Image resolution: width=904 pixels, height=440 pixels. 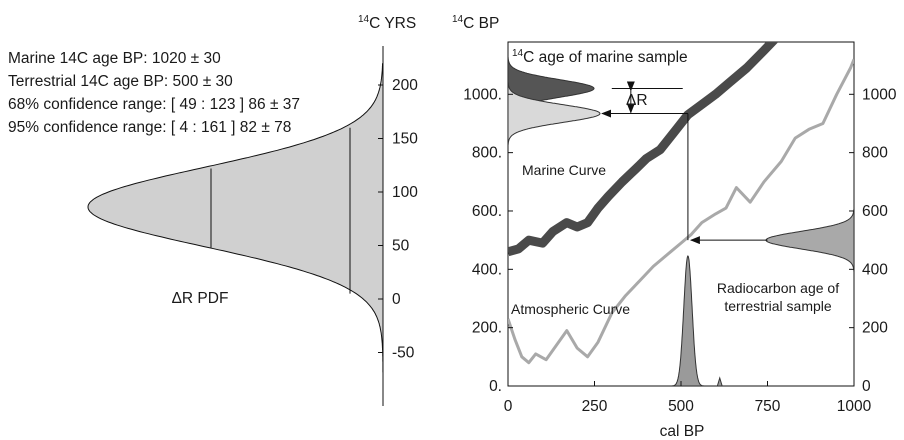 I want to click on marine-sample-title: 14C age of marine sample, so click(x=600, y=57).